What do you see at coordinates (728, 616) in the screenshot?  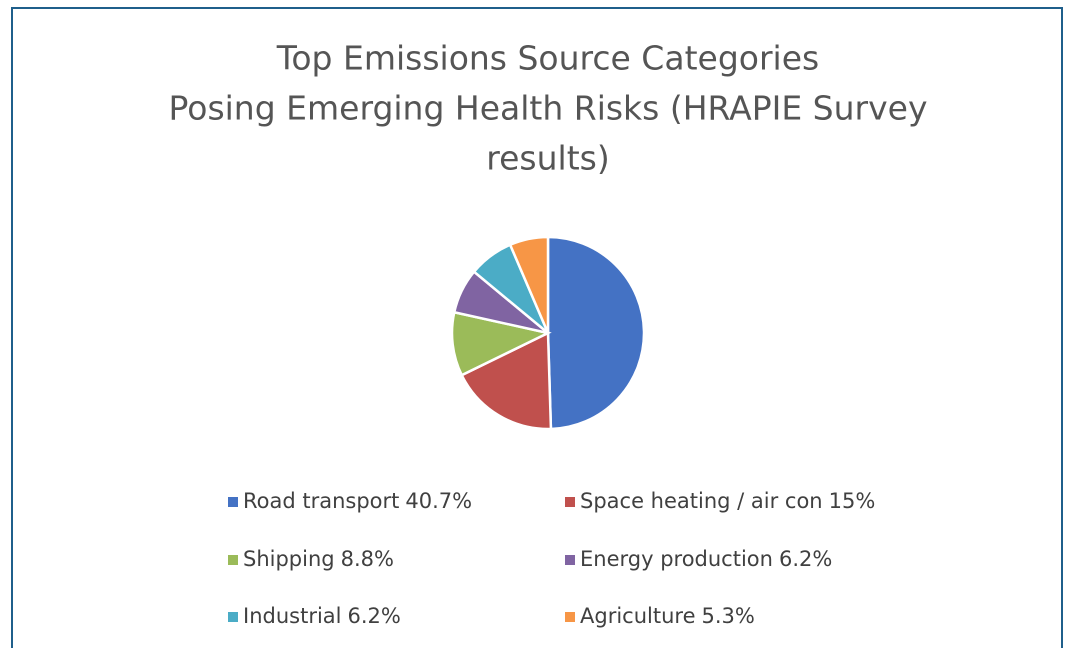 I see `legend-value: 5.3%` at bounding box center [728, 616].